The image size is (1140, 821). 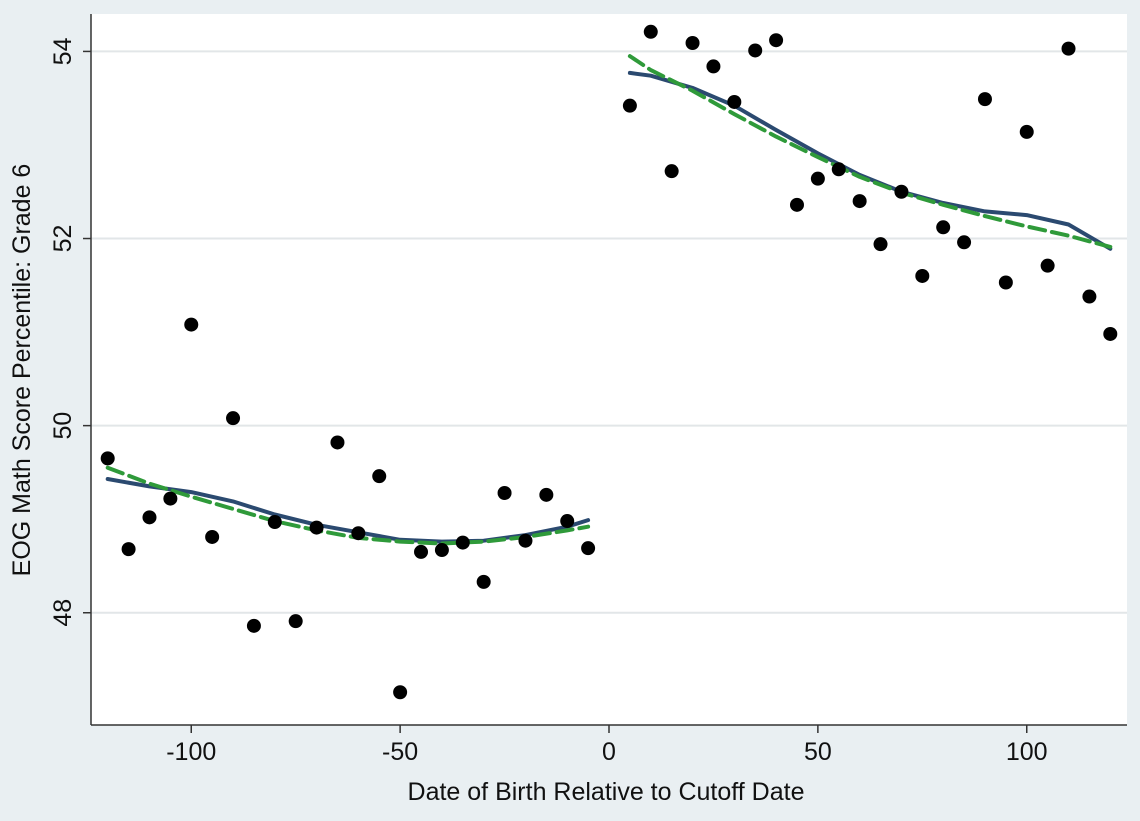 What do you see at coordinates (1027, 752) in the screenshot?
I see `x-tick-label: 100` at bounding box center [1027, 752].